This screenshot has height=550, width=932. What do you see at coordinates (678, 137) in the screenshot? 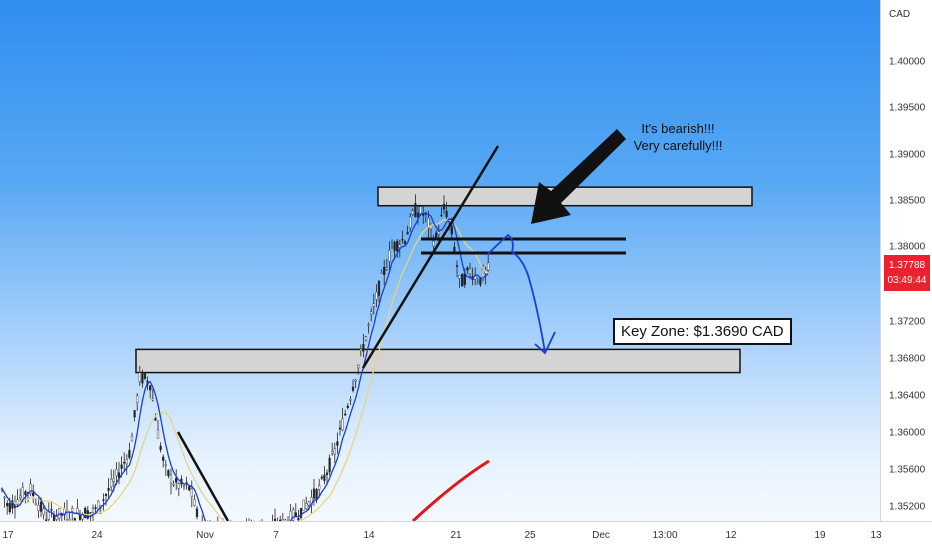
I see `annotation-text: It's bearish!!! Very carefully!!!` at bounding box center [678, 137].